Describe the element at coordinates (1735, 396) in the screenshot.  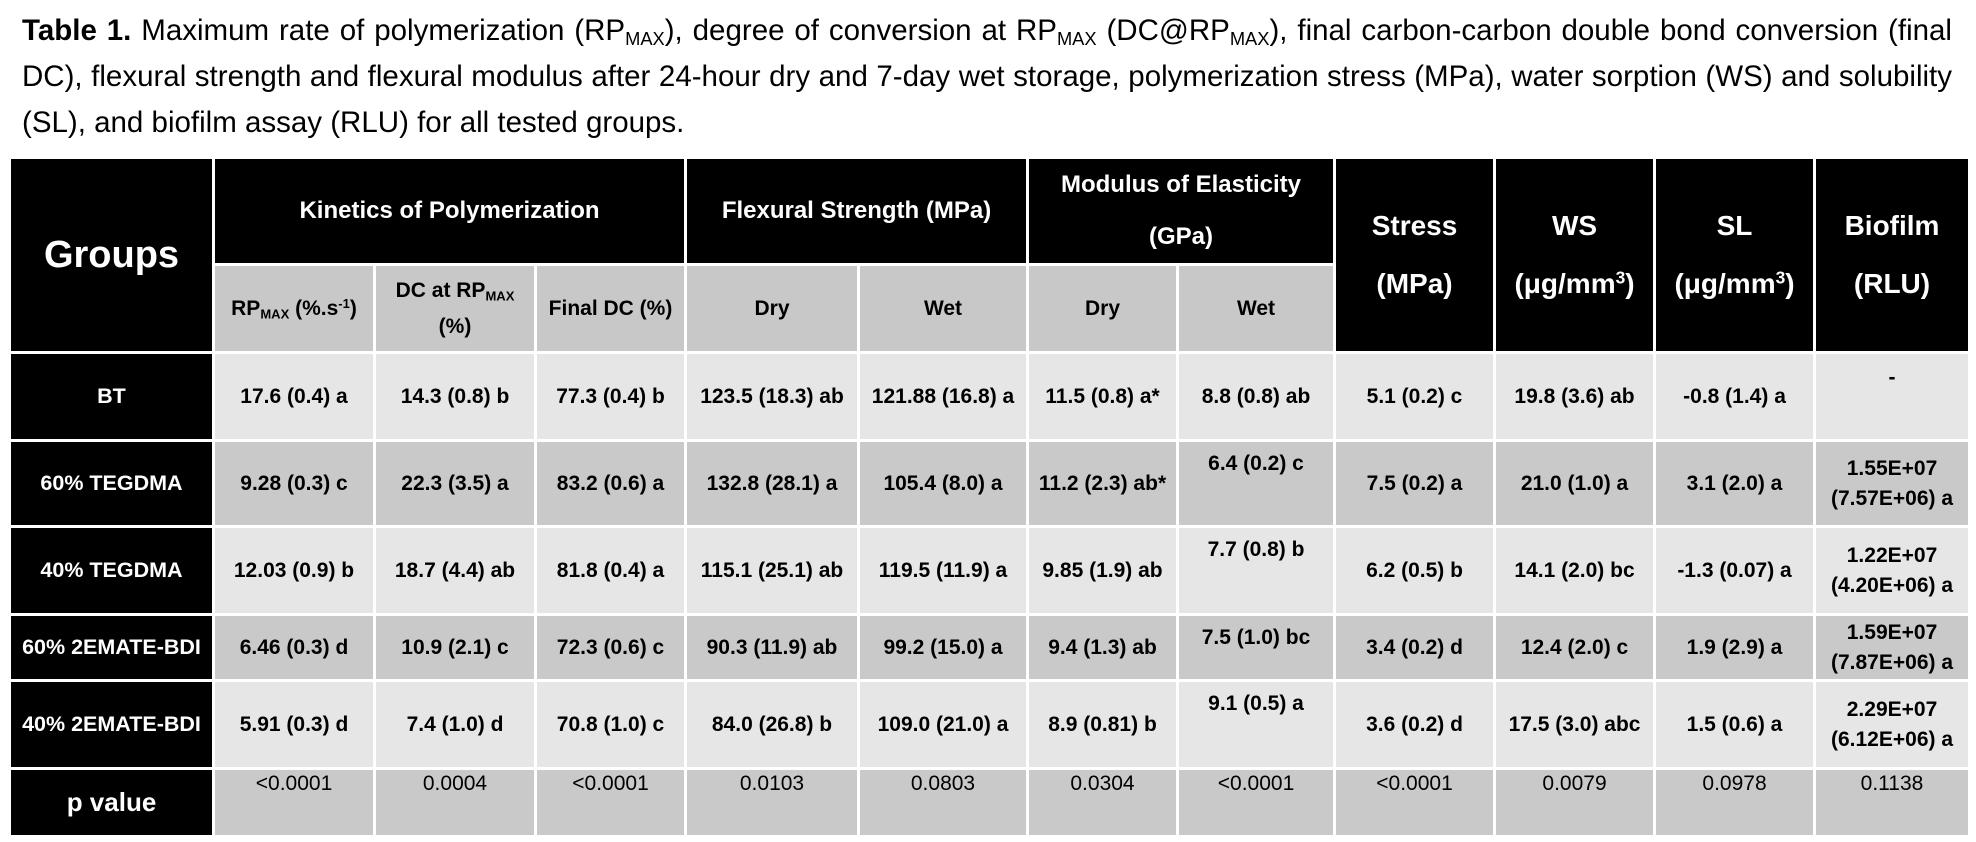
I see `cell-sl: -0.8 (1.4) a` at that location.